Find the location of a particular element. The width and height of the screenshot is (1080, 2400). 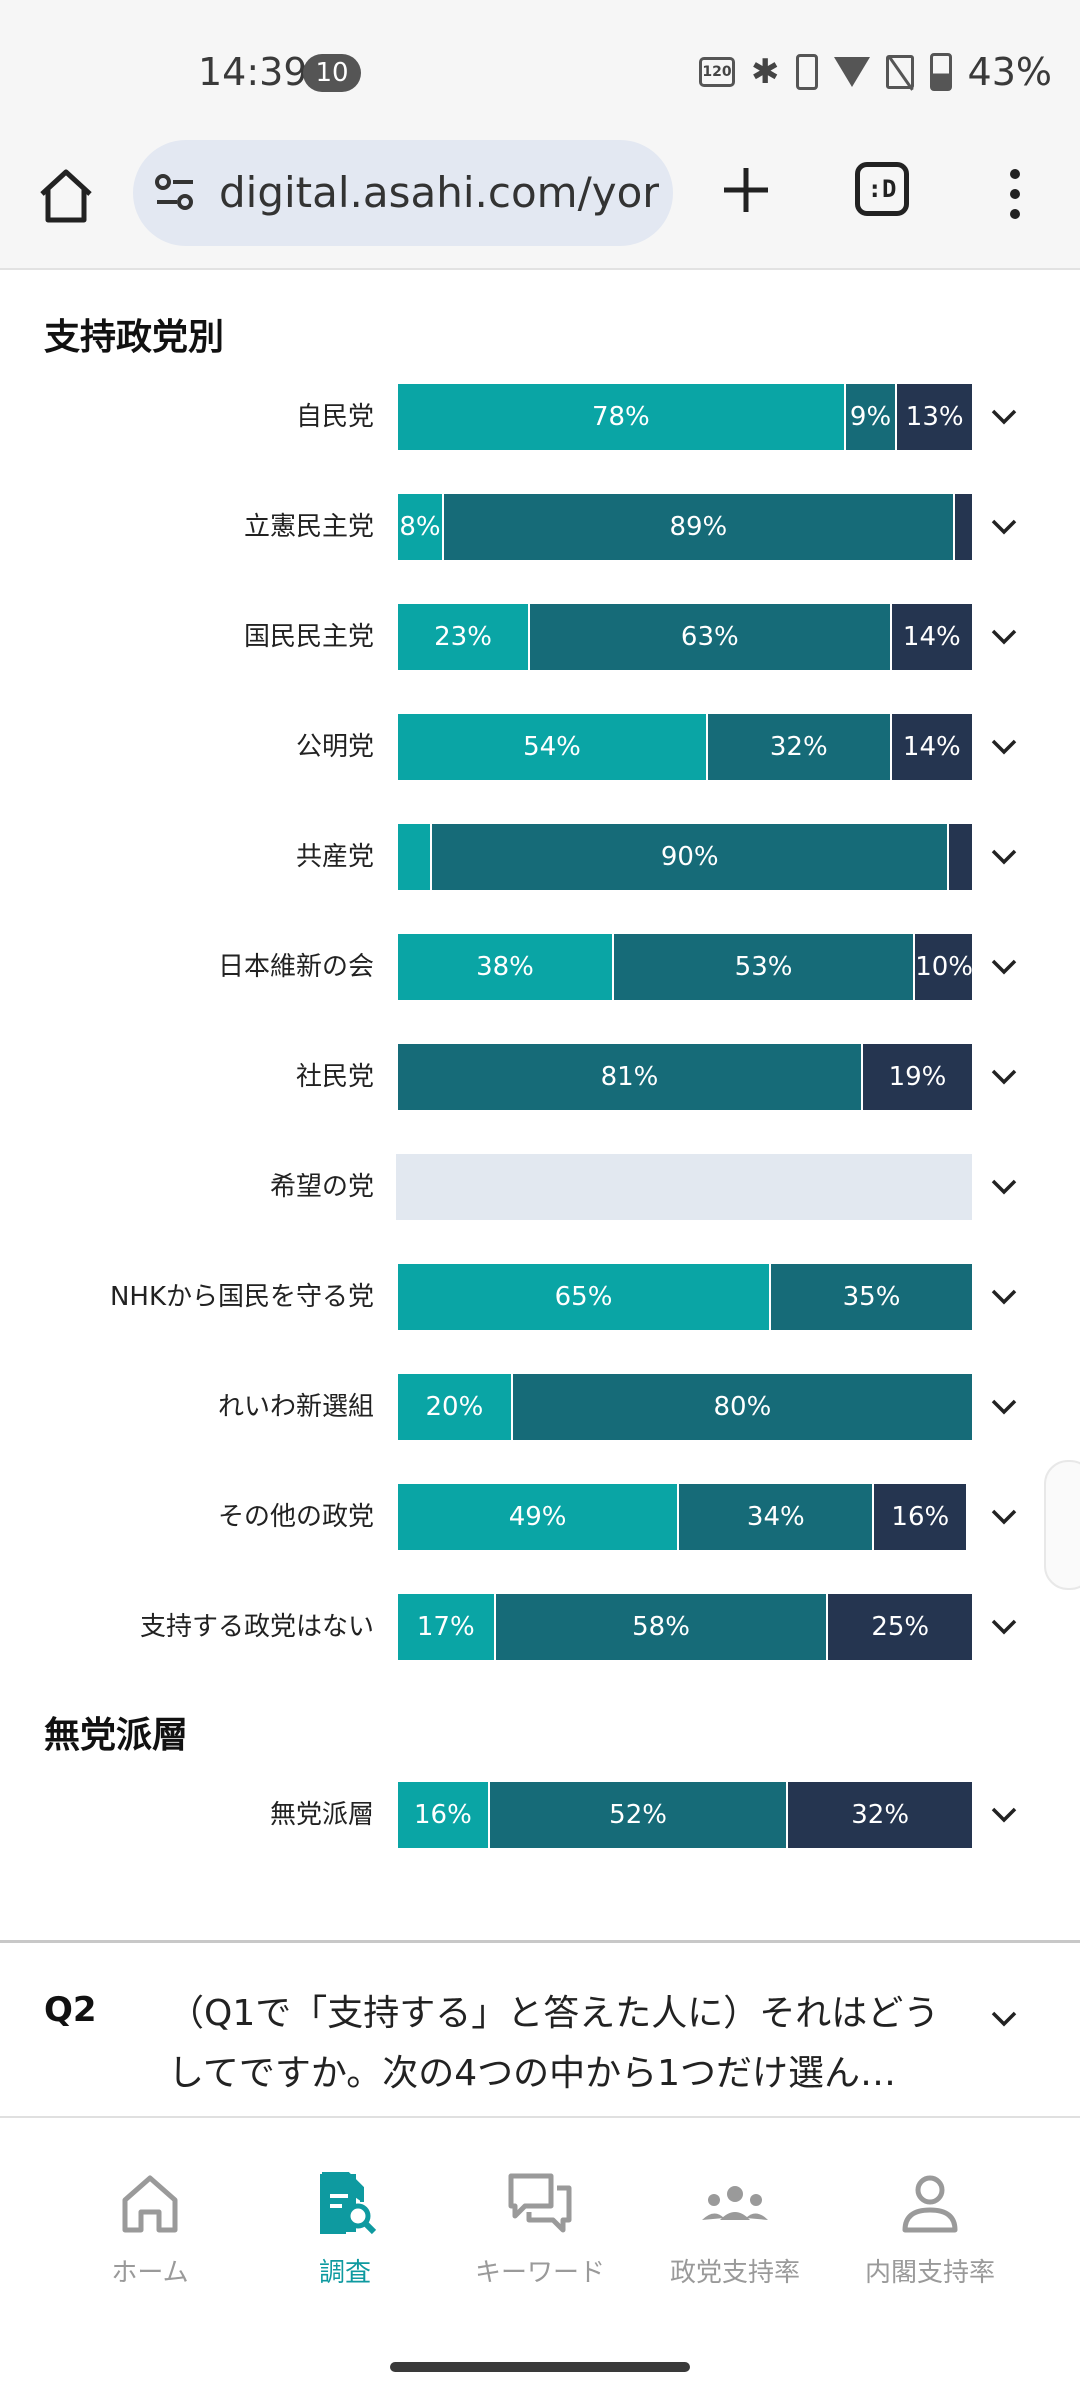

stacked-bar: 20% 80% is located at coordinates (685, 1407).